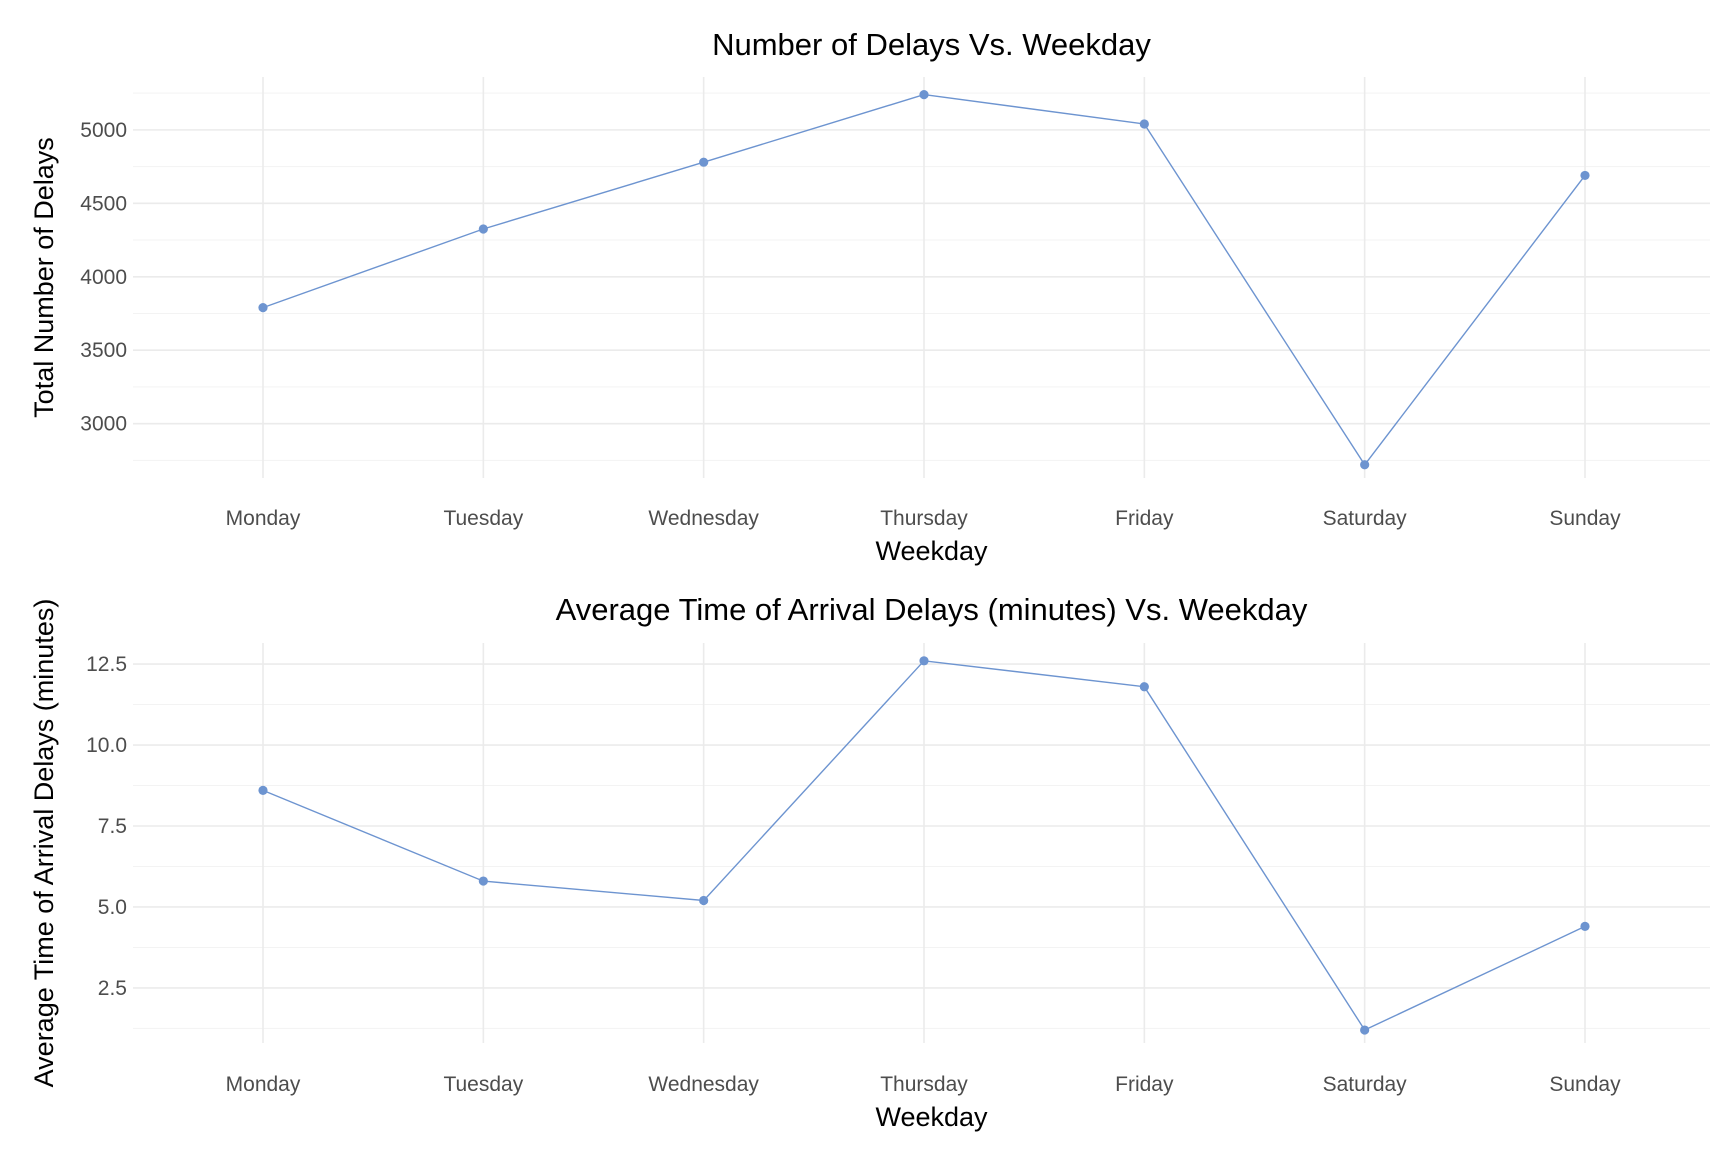  I want to click on y-tick-label: 10.0, so click(106, 745).